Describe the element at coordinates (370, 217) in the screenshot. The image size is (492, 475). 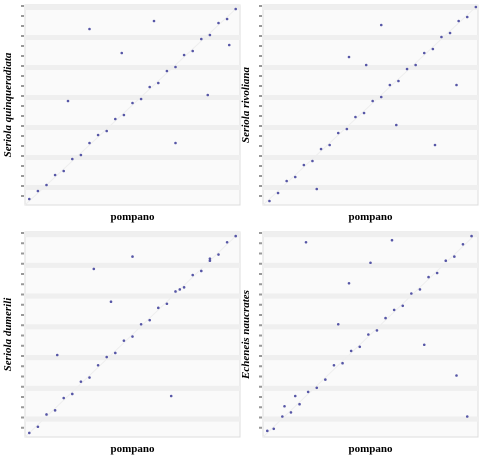
I see `x-axis-label: pompano` at that location.